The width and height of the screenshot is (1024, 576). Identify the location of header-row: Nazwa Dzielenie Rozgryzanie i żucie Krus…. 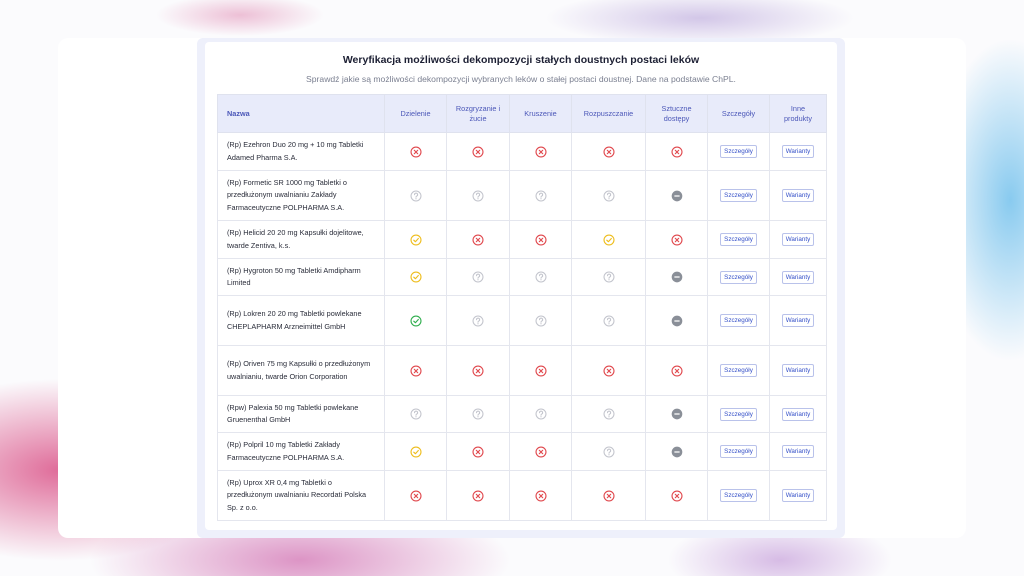
(522, 113).